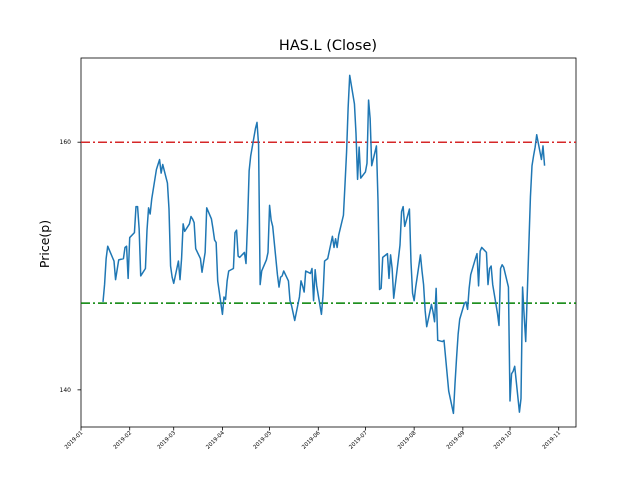  Describe the element at coordinates (328, 46) in the screenshot. I see `chart-title: HAS.L (Close)` at that location.